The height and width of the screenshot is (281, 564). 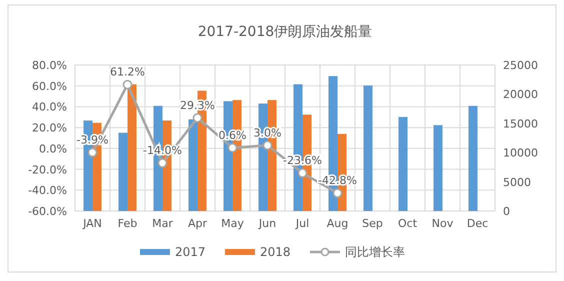 What do you see at coordinates (520, 153) in the screenshot?
I see `y2-tick-label: 10000` at bounding box center [520, 153].